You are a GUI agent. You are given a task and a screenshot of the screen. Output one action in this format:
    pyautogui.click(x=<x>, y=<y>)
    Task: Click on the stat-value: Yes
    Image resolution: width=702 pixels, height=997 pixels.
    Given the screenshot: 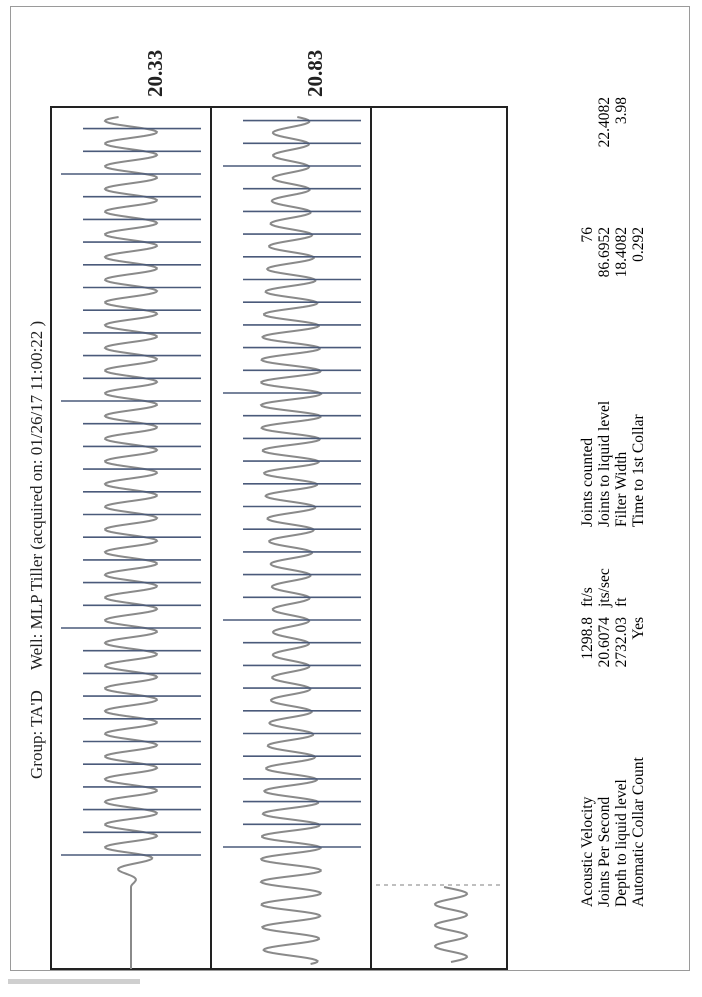 What is the action you would take?
    pyautogui.click(x=638, y=628)
    